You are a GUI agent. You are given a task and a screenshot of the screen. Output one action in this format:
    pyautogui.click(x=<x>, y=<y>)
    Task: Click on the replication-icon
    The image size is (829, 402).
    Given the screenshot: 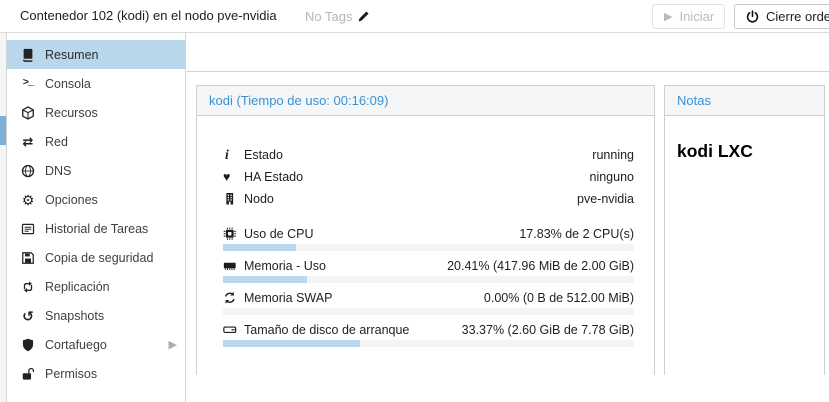 What is the action you would take?
    pyautogui.click(x=28, y=287)
    